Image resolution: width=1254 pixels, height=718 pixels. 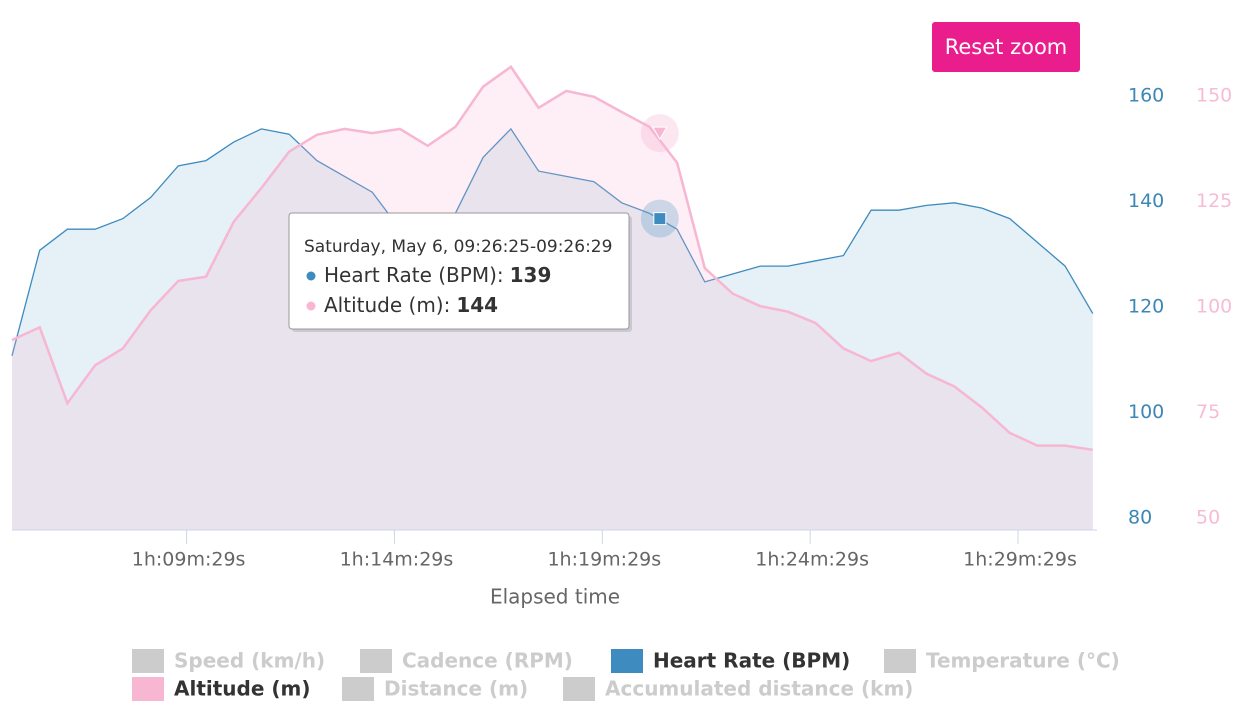 I want to click on tooltip-box, so click(x=459, y=271).